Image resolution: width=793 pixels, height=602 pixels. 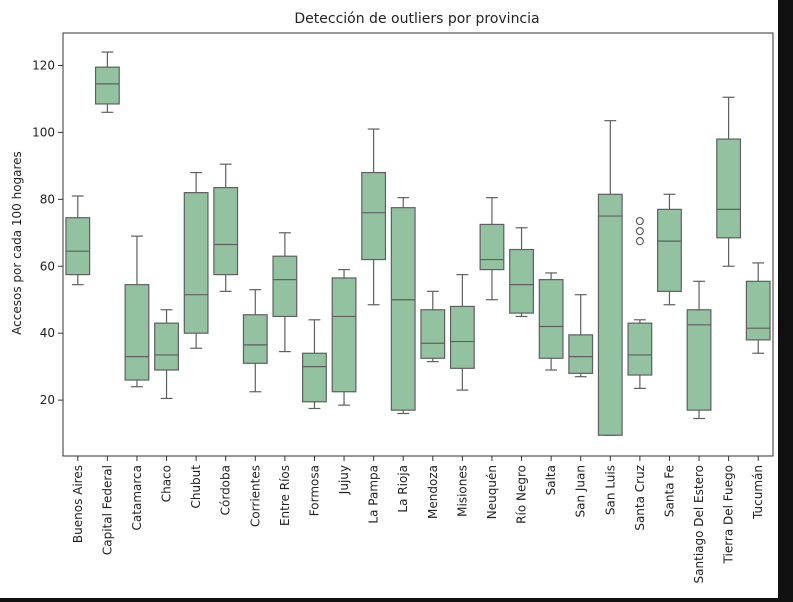 I want to click on box-río-negro, so click(x=521, y=281).